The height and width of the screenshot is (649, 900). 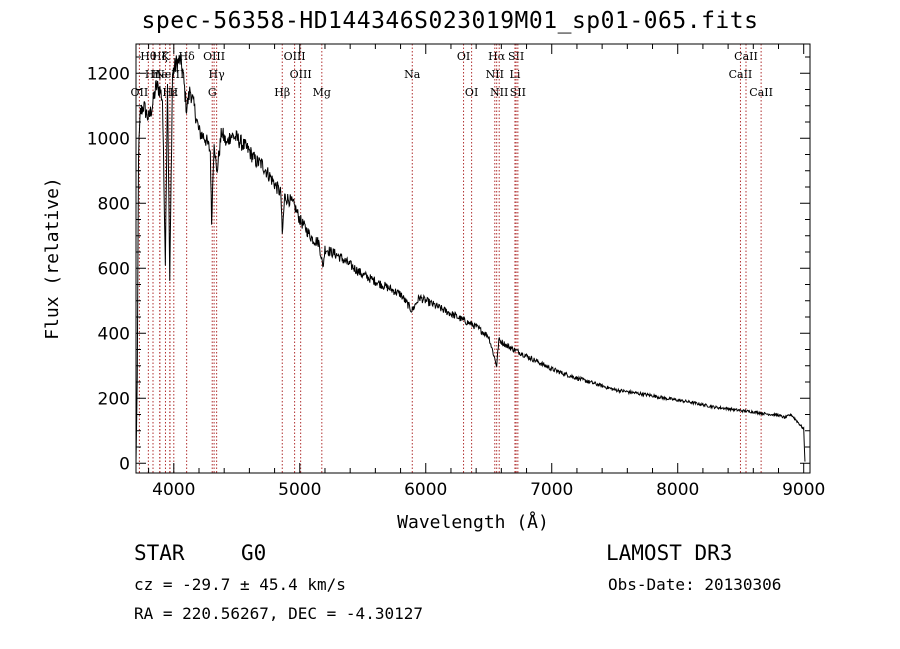 I want to click on line-label-20: Hα, so click(x=497, y=56).